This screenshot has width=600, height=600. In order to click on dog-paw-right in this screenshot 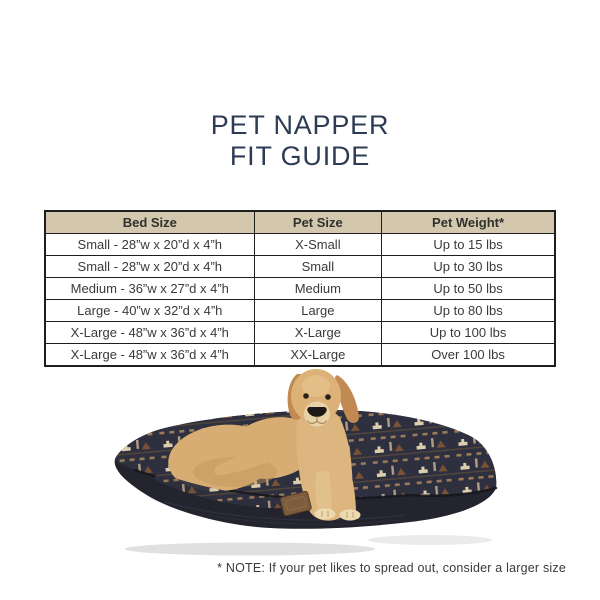, I will do `click(350, 515)`.